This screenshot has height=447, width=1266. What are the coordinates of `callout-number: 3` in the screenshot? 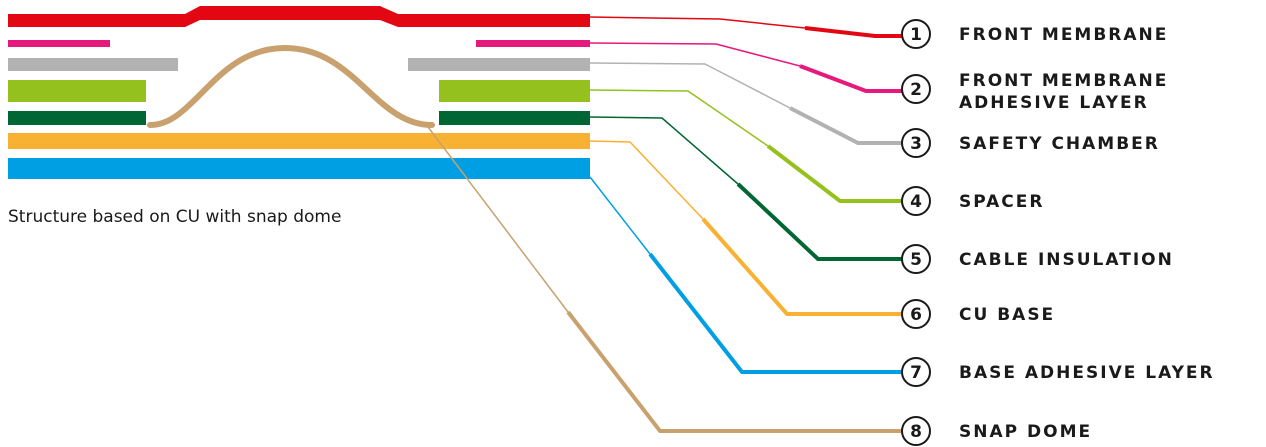 It's located at (916, 144).